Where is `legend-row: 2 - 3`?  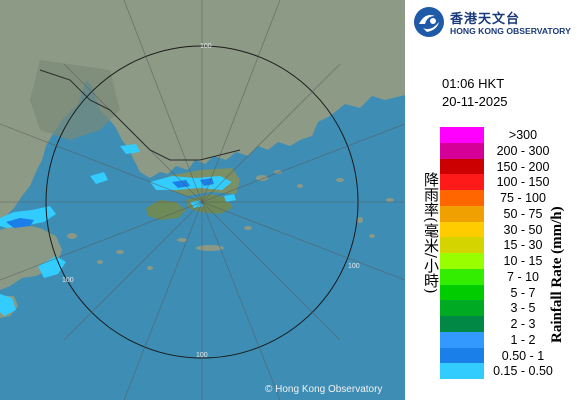 legend-row: 2 - 3 is located at coordinates (505, 324).